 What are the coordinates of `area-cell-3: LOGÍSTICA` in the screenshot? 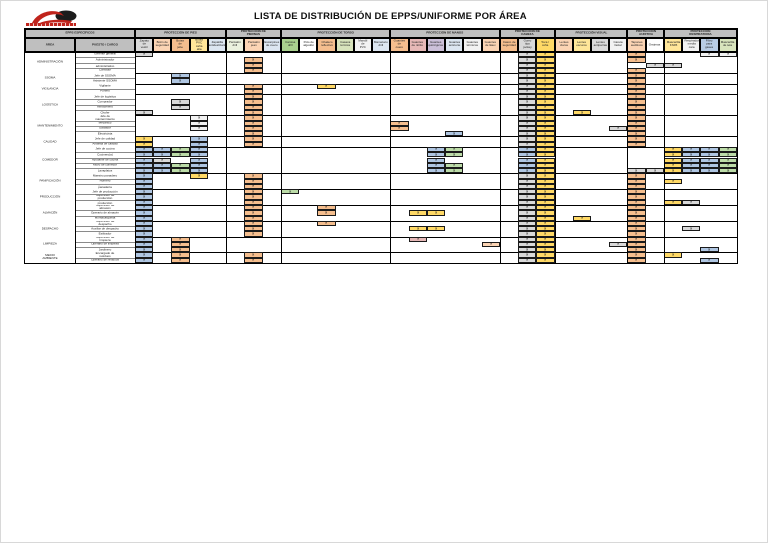 It's located at (50, 105).